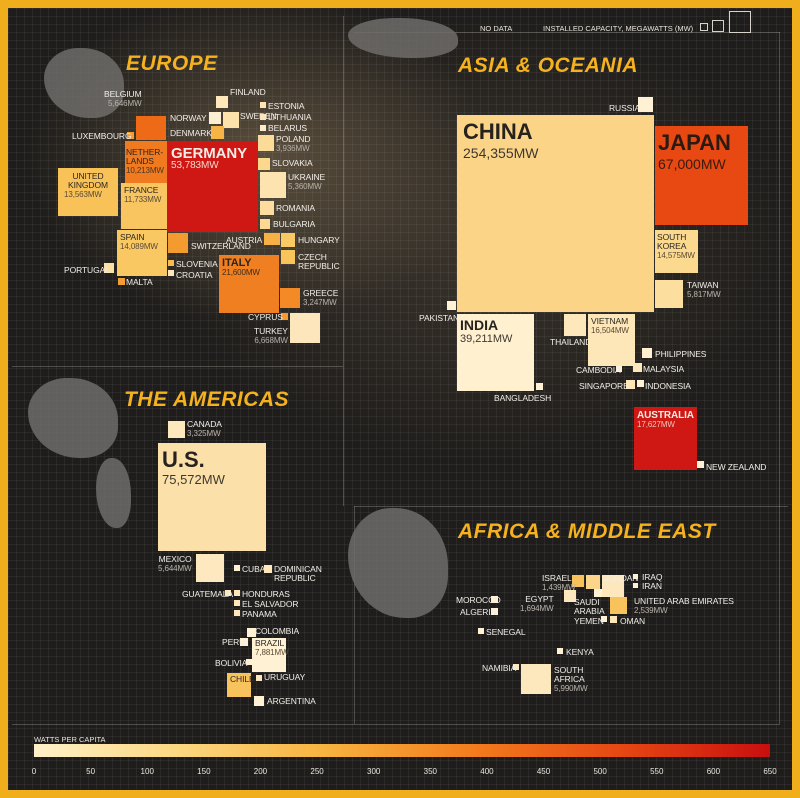 The width and height of the screenshot is (800, 798). I want to click on turkey-square, so click(305, 328).